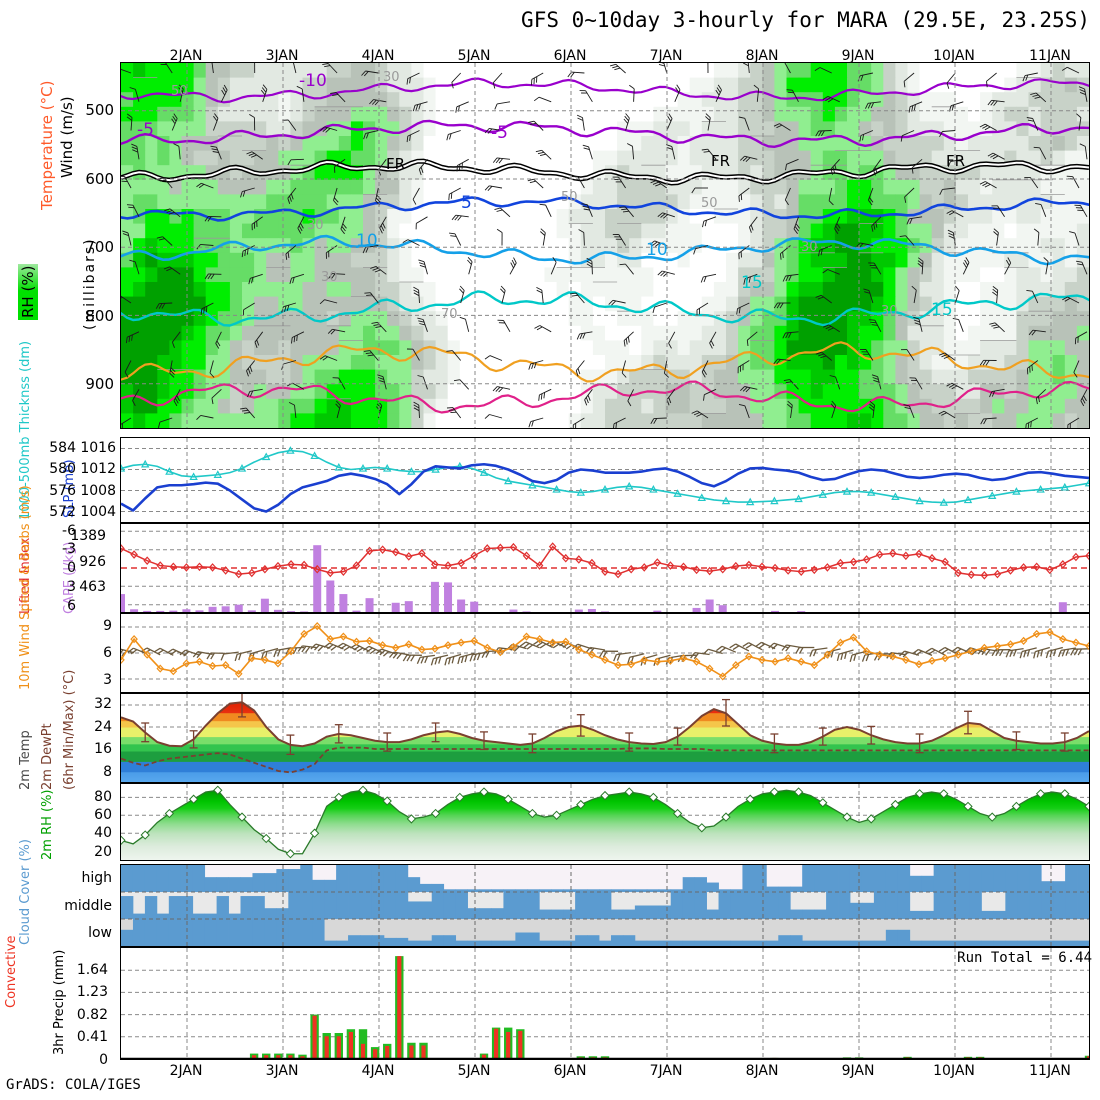  What do you see at coordinates (103, 833) in the screenshot?
I see `y-tick-label: 40` at bounding box center [103, 833].